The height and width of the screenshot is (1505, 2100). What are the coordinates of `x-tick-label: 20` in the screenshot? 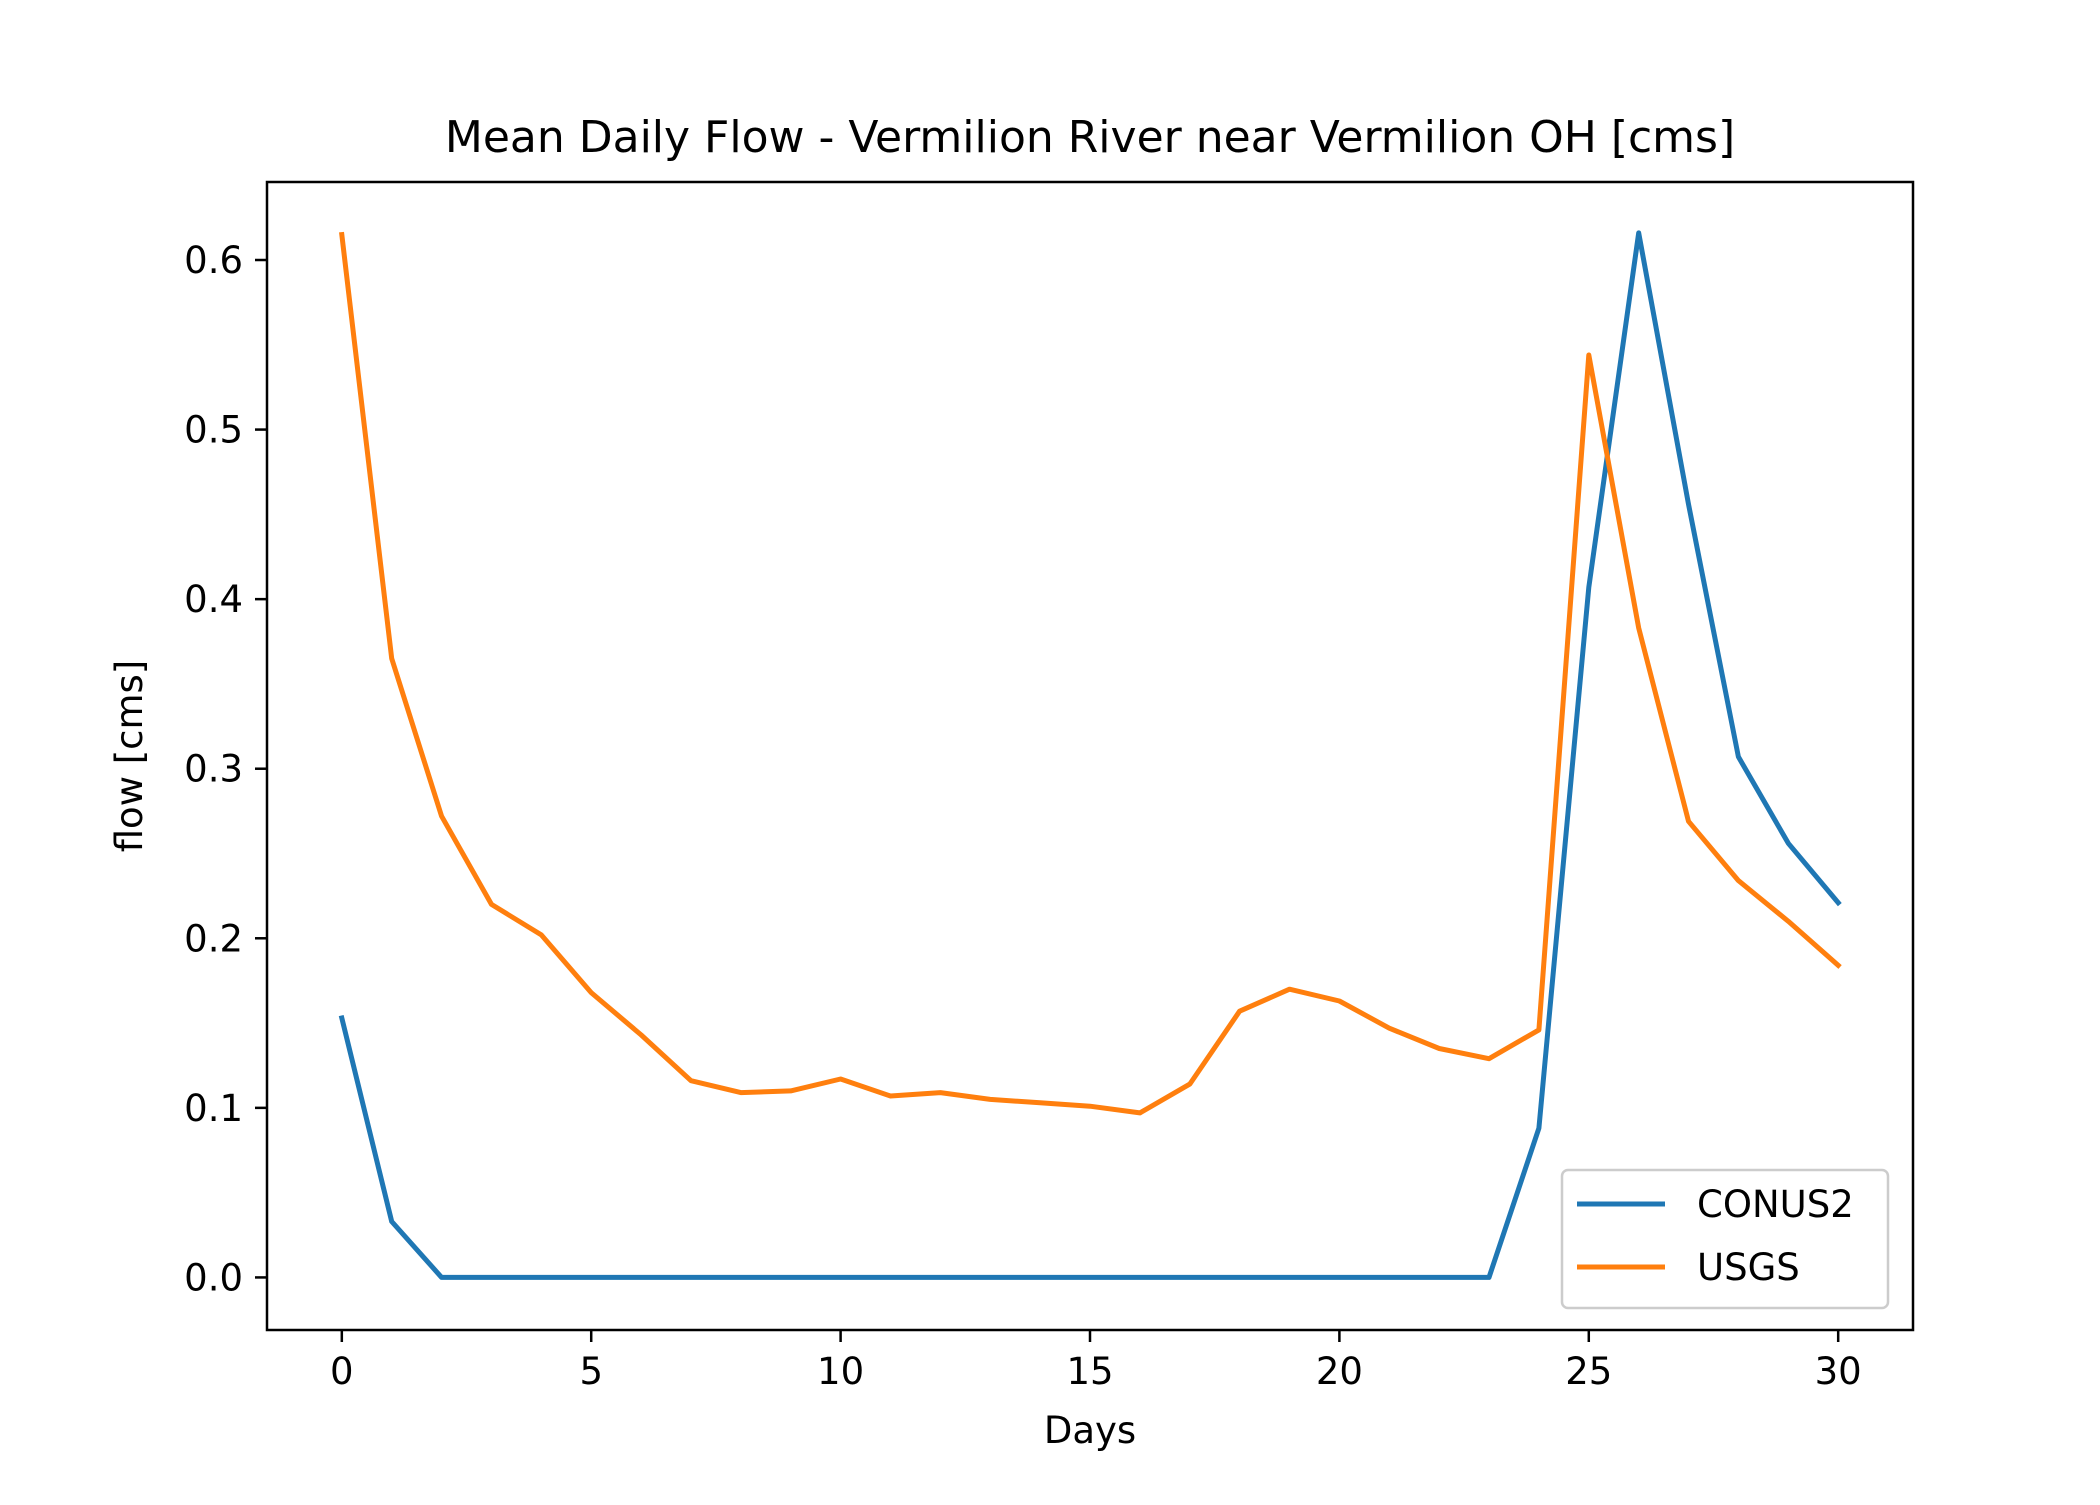 It's located at (1339, 1371).